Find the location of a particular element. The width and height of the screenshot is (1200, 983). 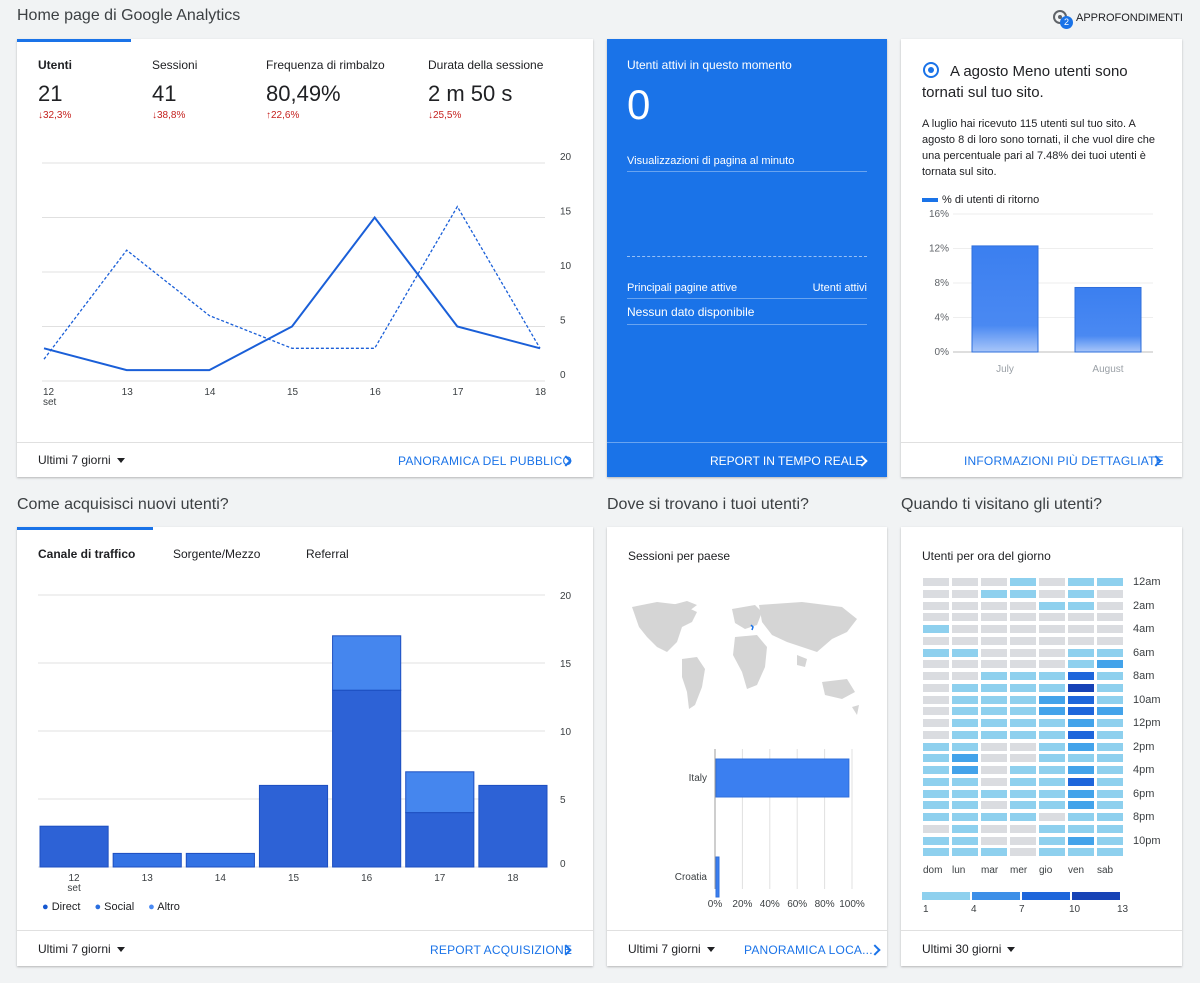

insights-button: 2 APPROFONDIMENTI is located at coordinates (1117, 18).